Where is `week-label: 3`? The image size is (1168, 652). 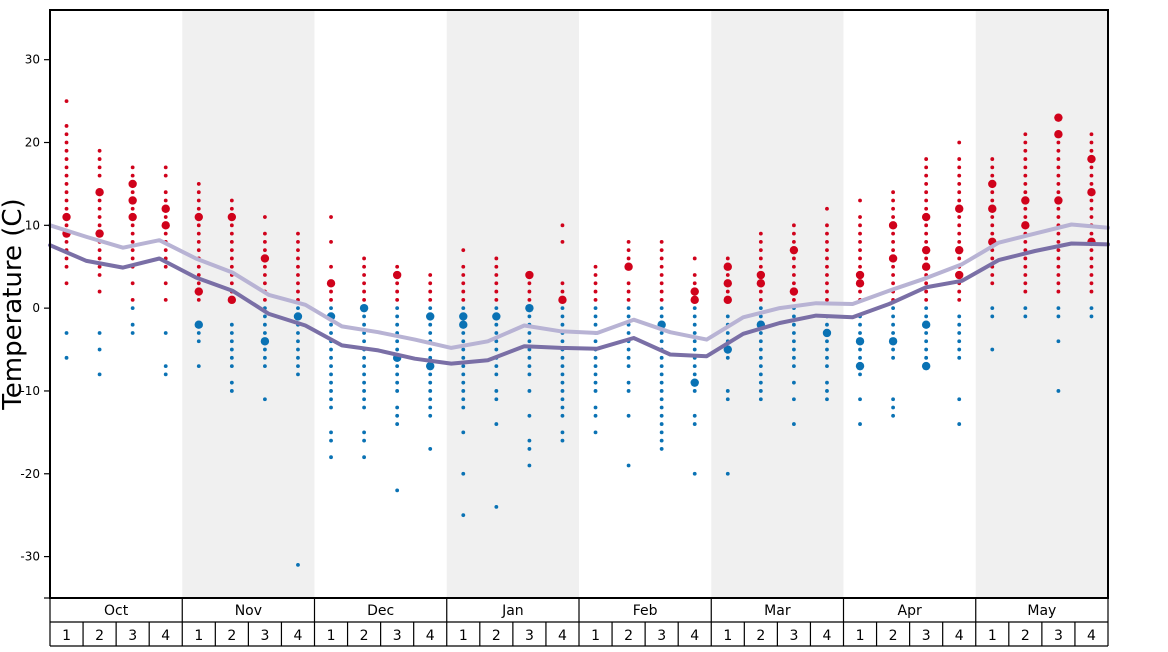 week-label: 3 is located at coordinates (264, 636).